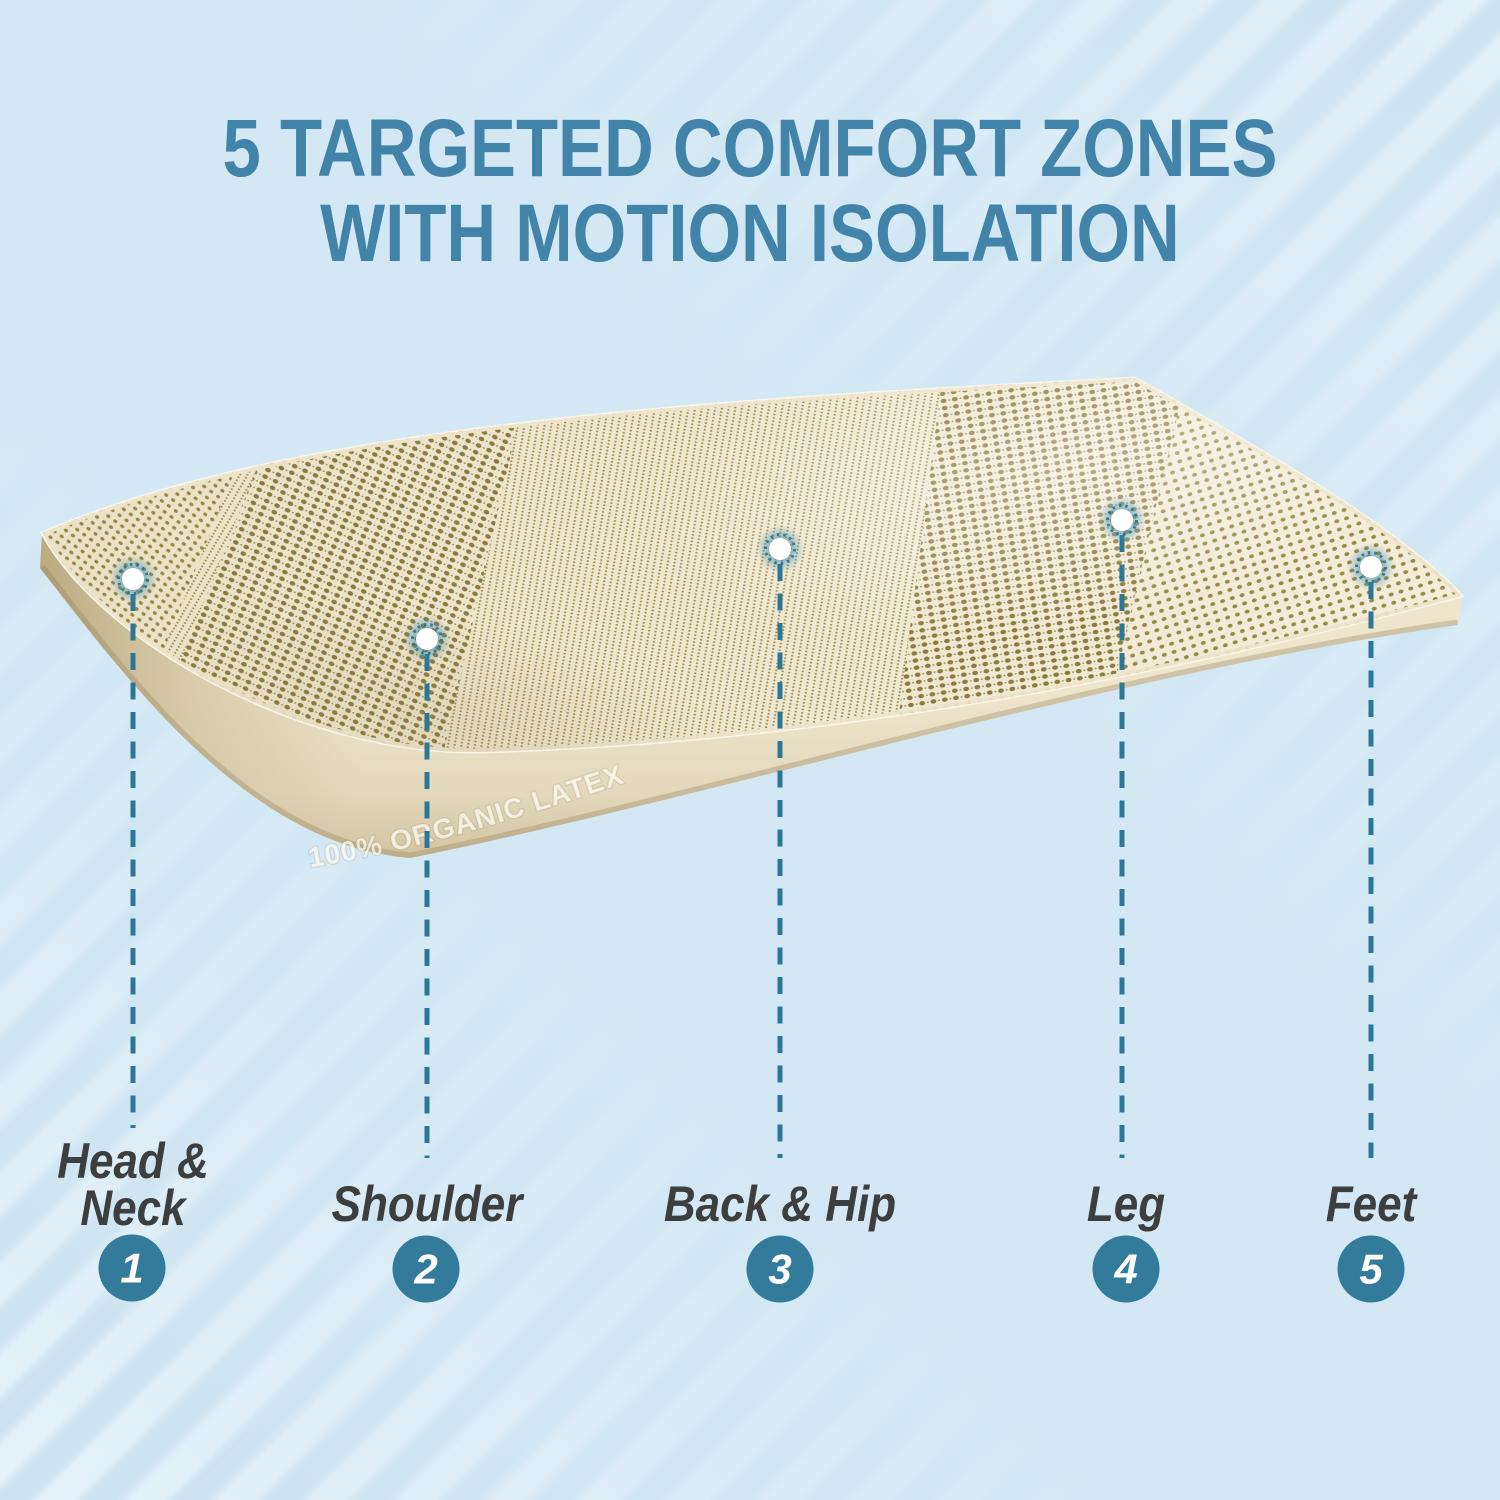 The height and width of the screenshot is (1500, 1500). Describe the element at coordinates (1126, 1204) in the screenshot. I see `zone-label-4: Leg` at that location.